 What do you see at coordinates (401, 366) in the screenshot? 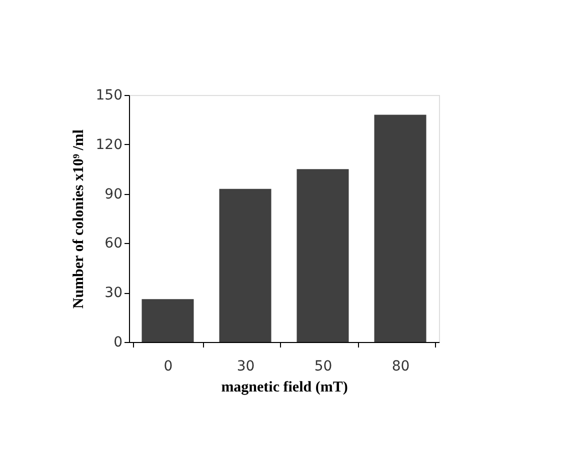
I see `x-tick-label: 80` at bounding box center [401, 366].